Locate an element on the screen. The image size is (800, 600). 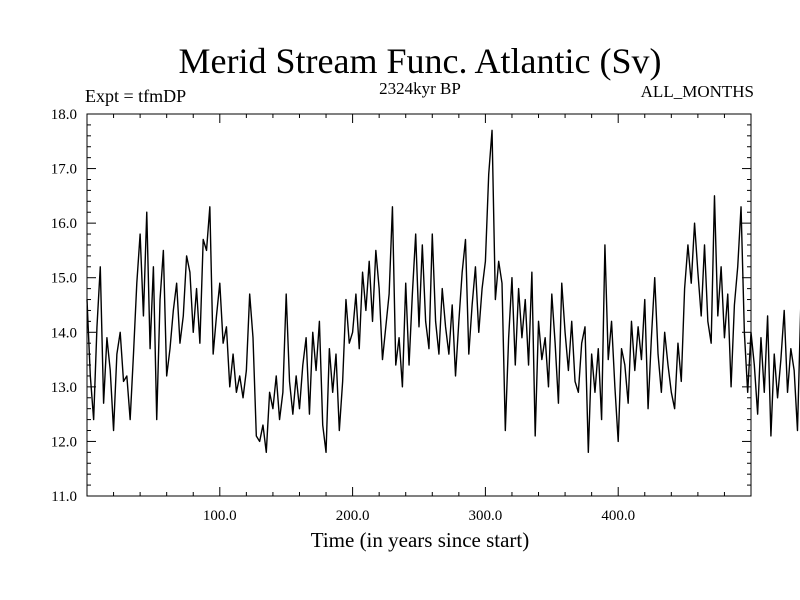
x-tick-label: 200.0 is located at coordinates (353, 516).